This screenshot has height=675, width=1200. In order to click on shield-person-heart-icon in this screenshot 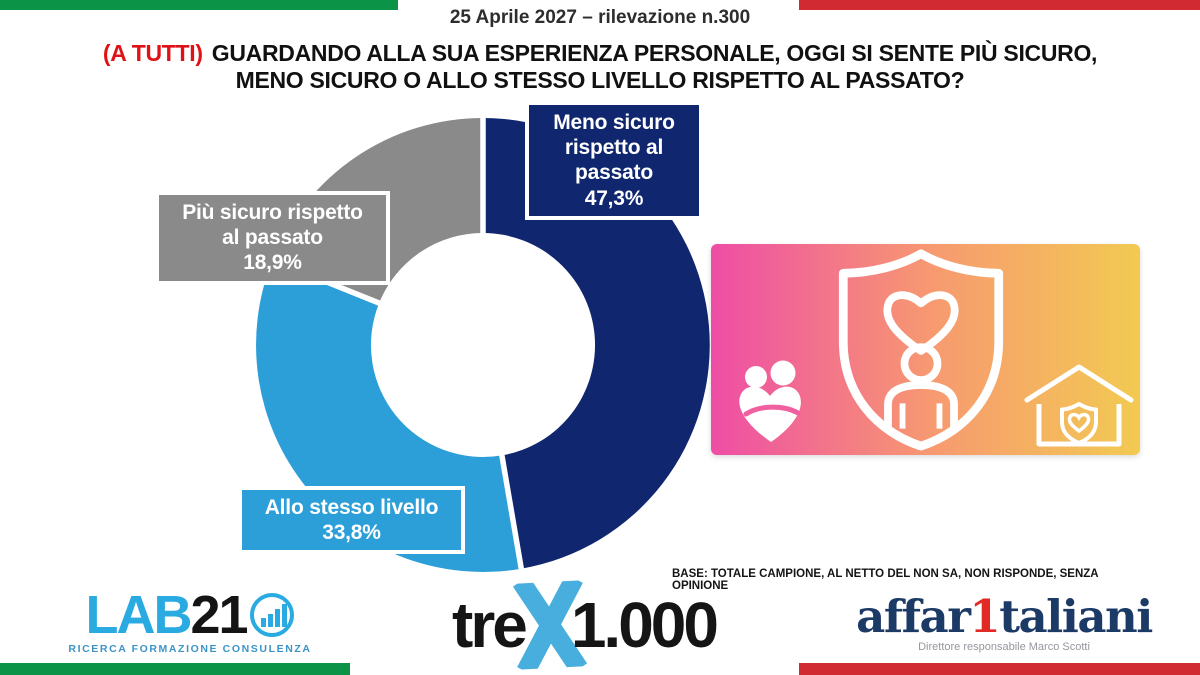, I will do `click(921, 350)`.